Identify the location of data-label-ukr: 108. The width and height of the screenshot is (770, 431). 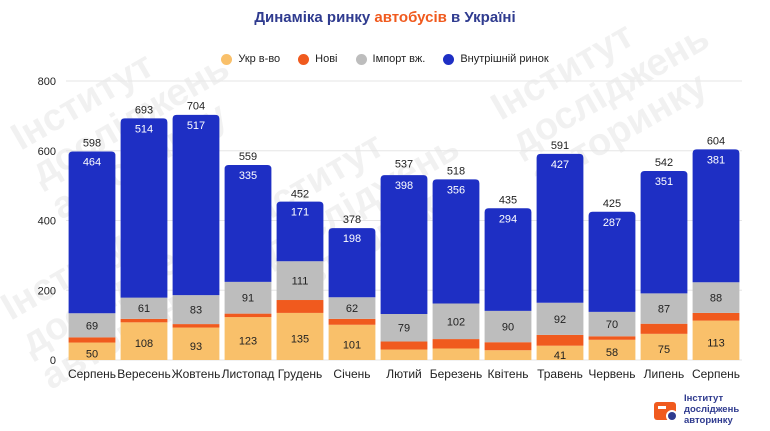
(144, 344).